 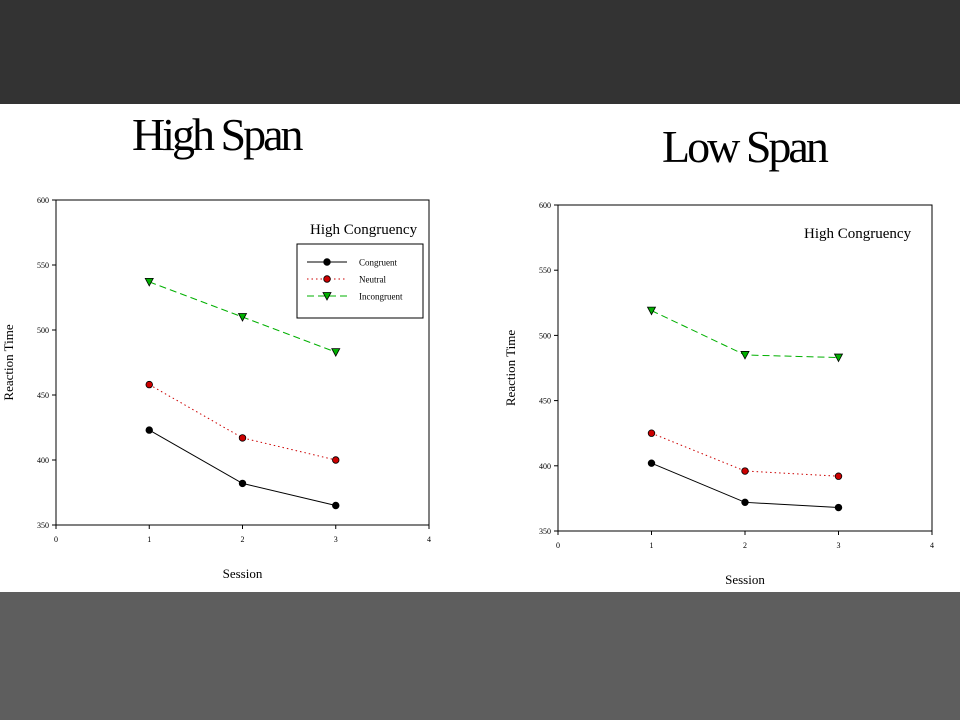 I want to click on series-incongruent, so click(x=242, y=317).